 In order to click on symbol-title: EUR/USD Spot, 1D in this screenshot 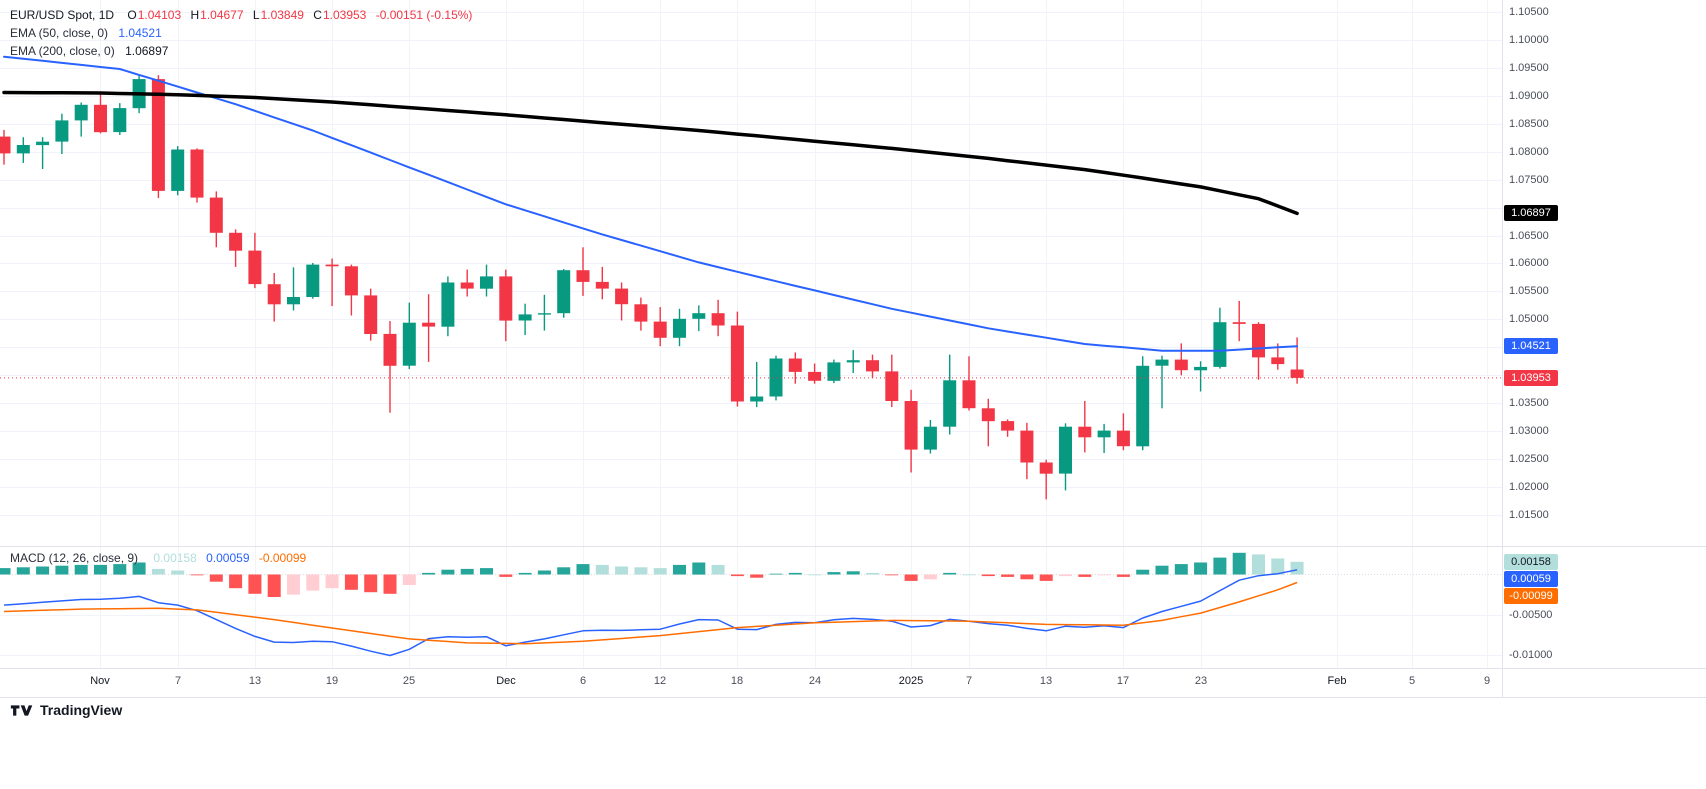, I will do `click(62, 15)`.